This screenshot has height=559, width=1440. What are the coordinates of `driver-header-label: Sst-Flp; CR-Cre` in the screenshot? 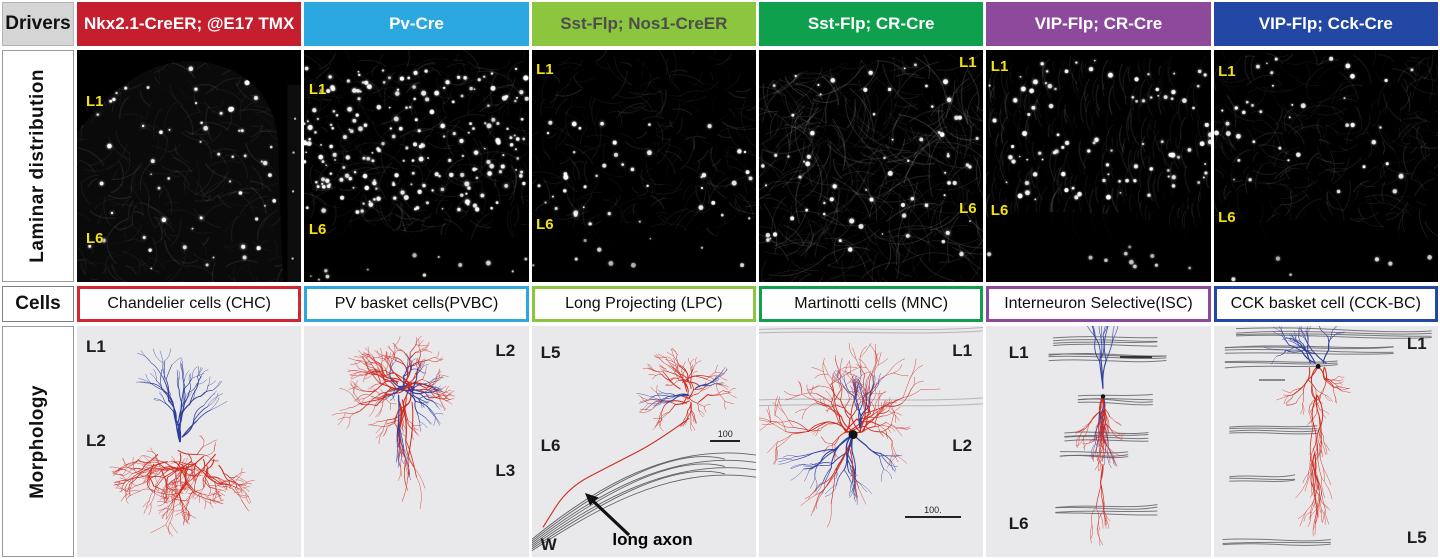 It's located at (871, 24).